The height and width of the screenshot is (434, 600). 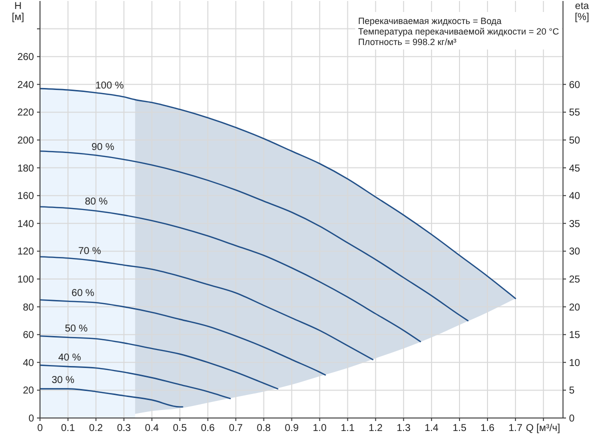 What do you see at coordinates (152, 428) in the screenshot?
I see `x-tick-label: 0.4` at bounding box center [152, 428].